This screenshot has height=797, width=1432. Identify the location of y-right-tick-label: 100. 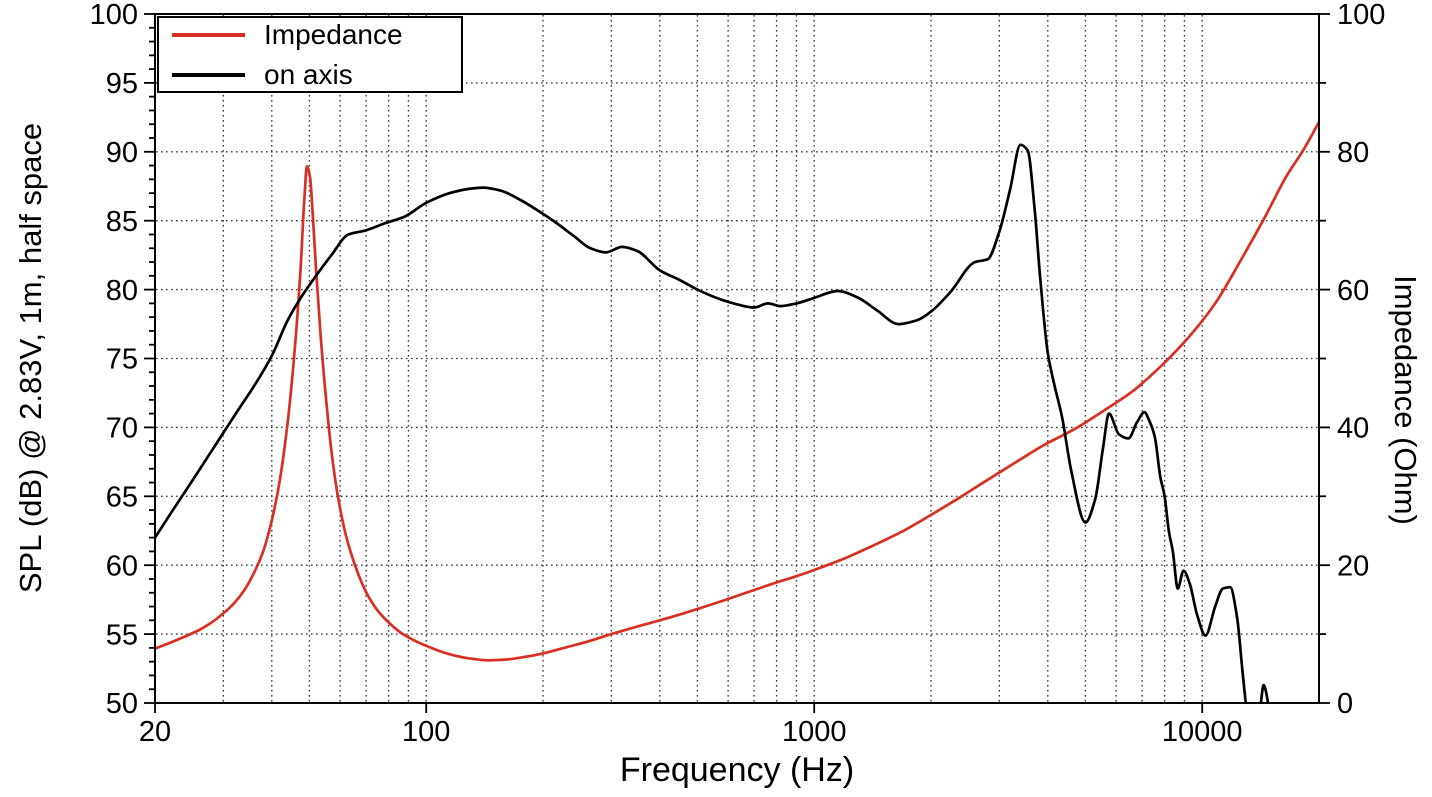
(1361, 15).